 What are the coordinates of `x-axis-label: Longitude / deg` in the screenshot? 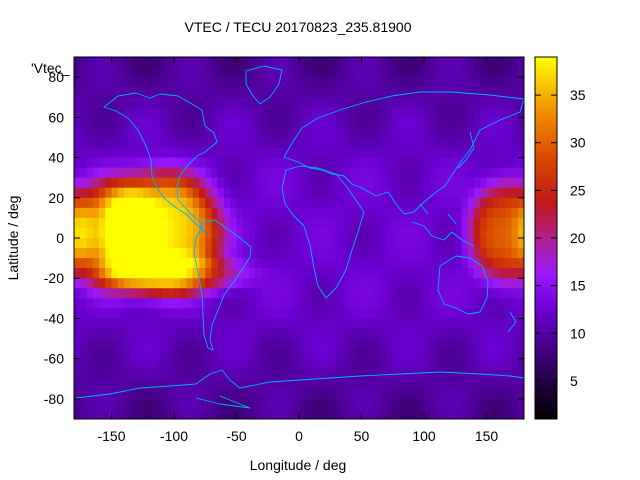 It's located at (298, 465).